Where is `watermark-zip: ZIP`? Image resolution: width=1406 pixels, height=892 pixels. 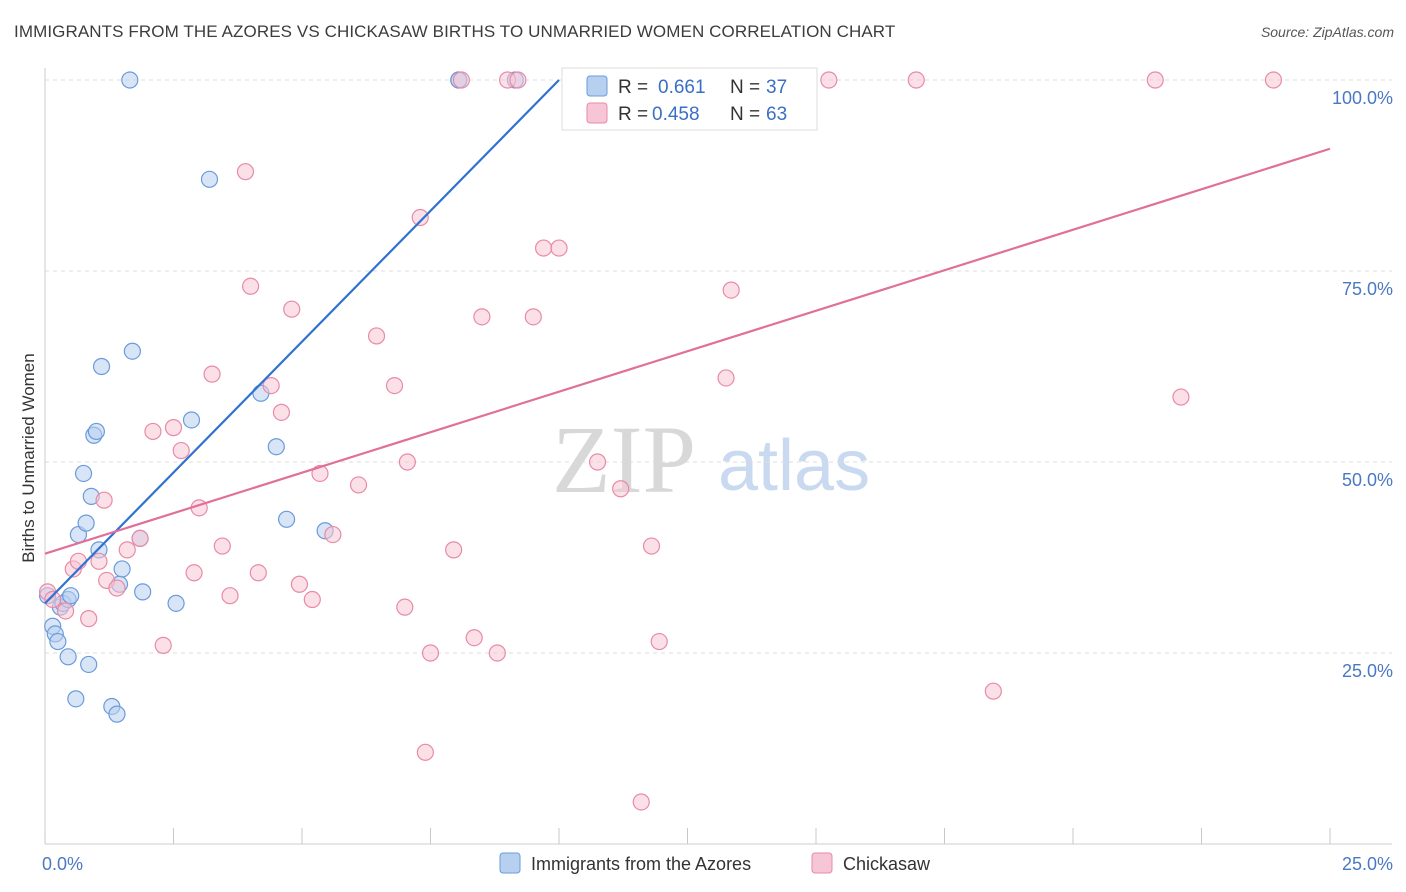
watermark-zip: ZIP is located at coordinates (624, 459).